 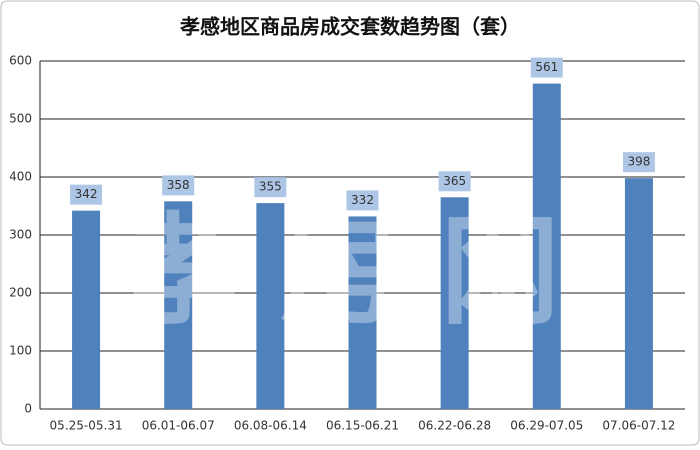 I want to click on value-label: 342, so click(x=86, y=194).